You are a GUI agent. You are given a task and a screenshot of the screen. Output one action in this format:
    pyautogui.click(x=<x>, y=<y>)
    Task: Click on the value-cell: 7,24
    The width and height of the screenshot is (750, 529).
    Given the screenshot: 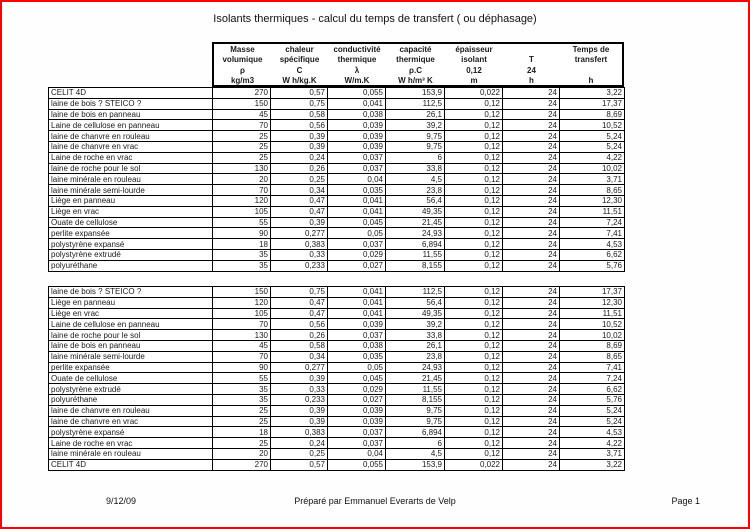 What is the action you would take?
    pyautogui.click(x=592, y=222)
    